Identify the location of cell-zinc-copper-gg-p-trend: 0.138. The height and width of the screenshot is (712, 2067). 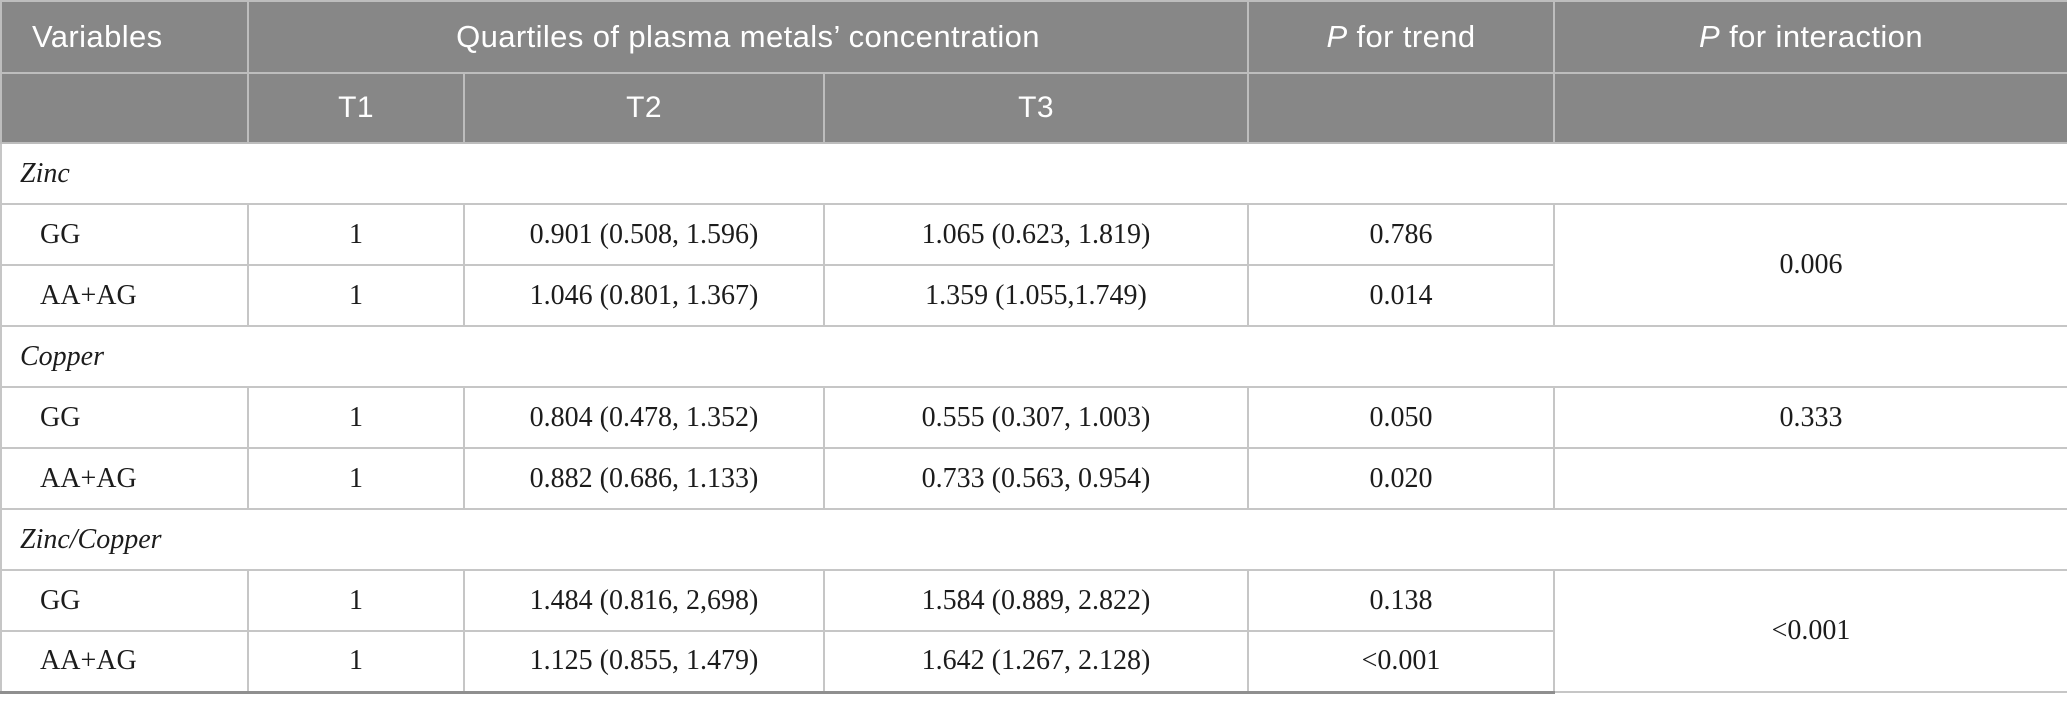
(1401, 600).